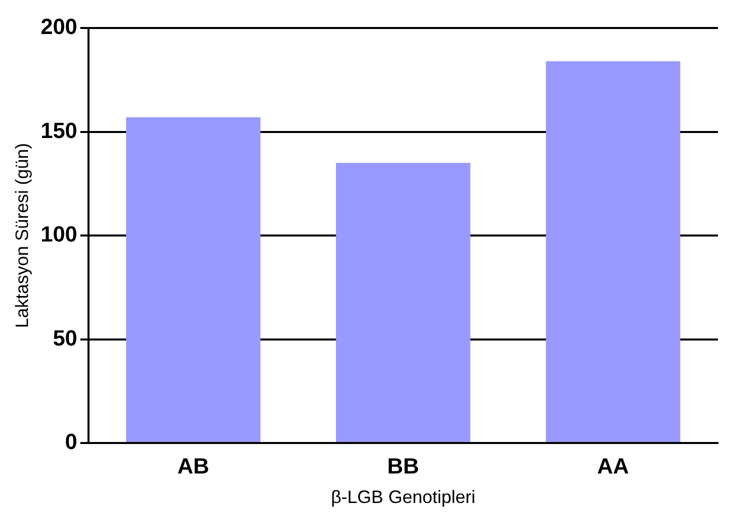  What do you see at coordinates (22, 235) in the screenshot?
I see `y-axis-title: Laktasyon Süresi (gün)` at bounding box center [22, 235].